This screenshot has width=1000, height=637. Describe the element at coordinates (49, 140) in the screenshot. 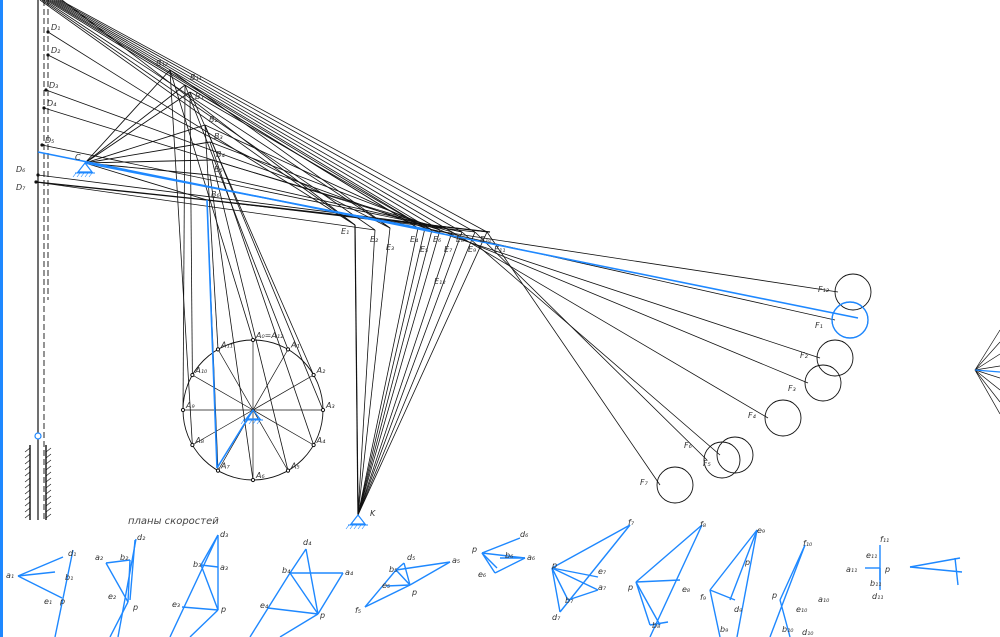

I see `label-d: D₅` at that location.